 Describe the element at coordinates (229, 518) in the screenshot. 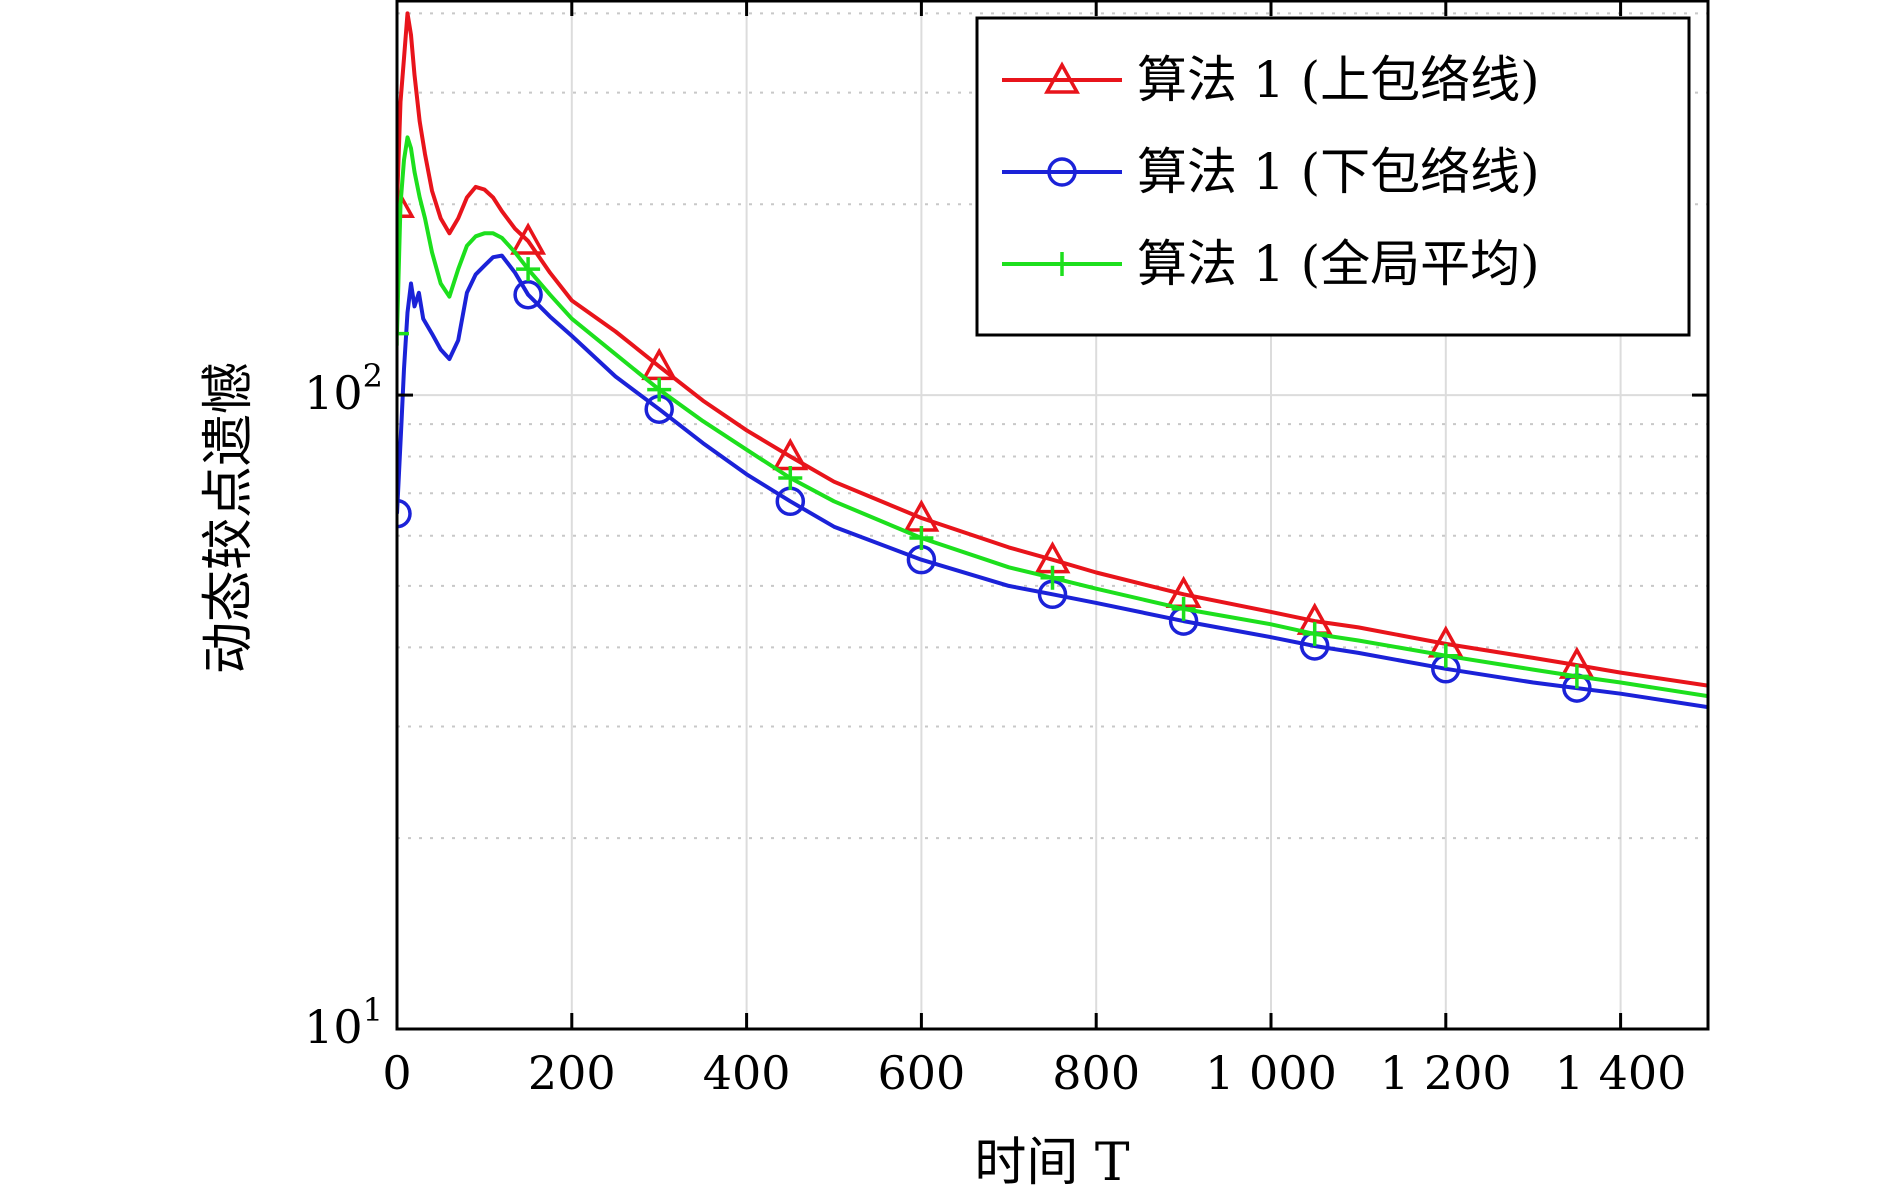

I see `y-axis-label: 动态较点遗憾` at that location.